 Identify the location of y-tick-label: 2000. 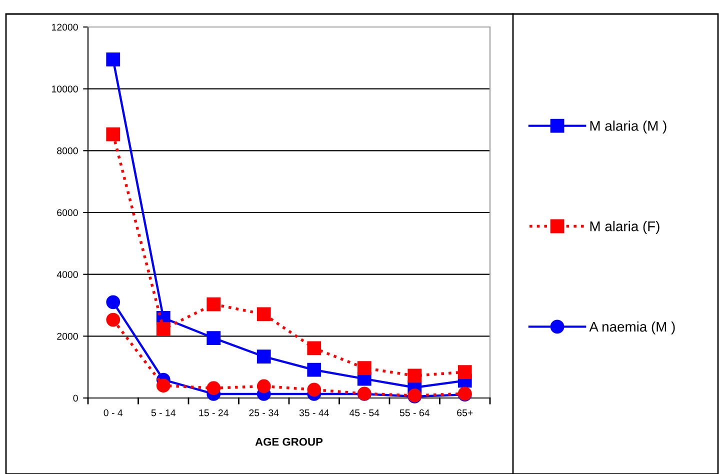
(67, 336).